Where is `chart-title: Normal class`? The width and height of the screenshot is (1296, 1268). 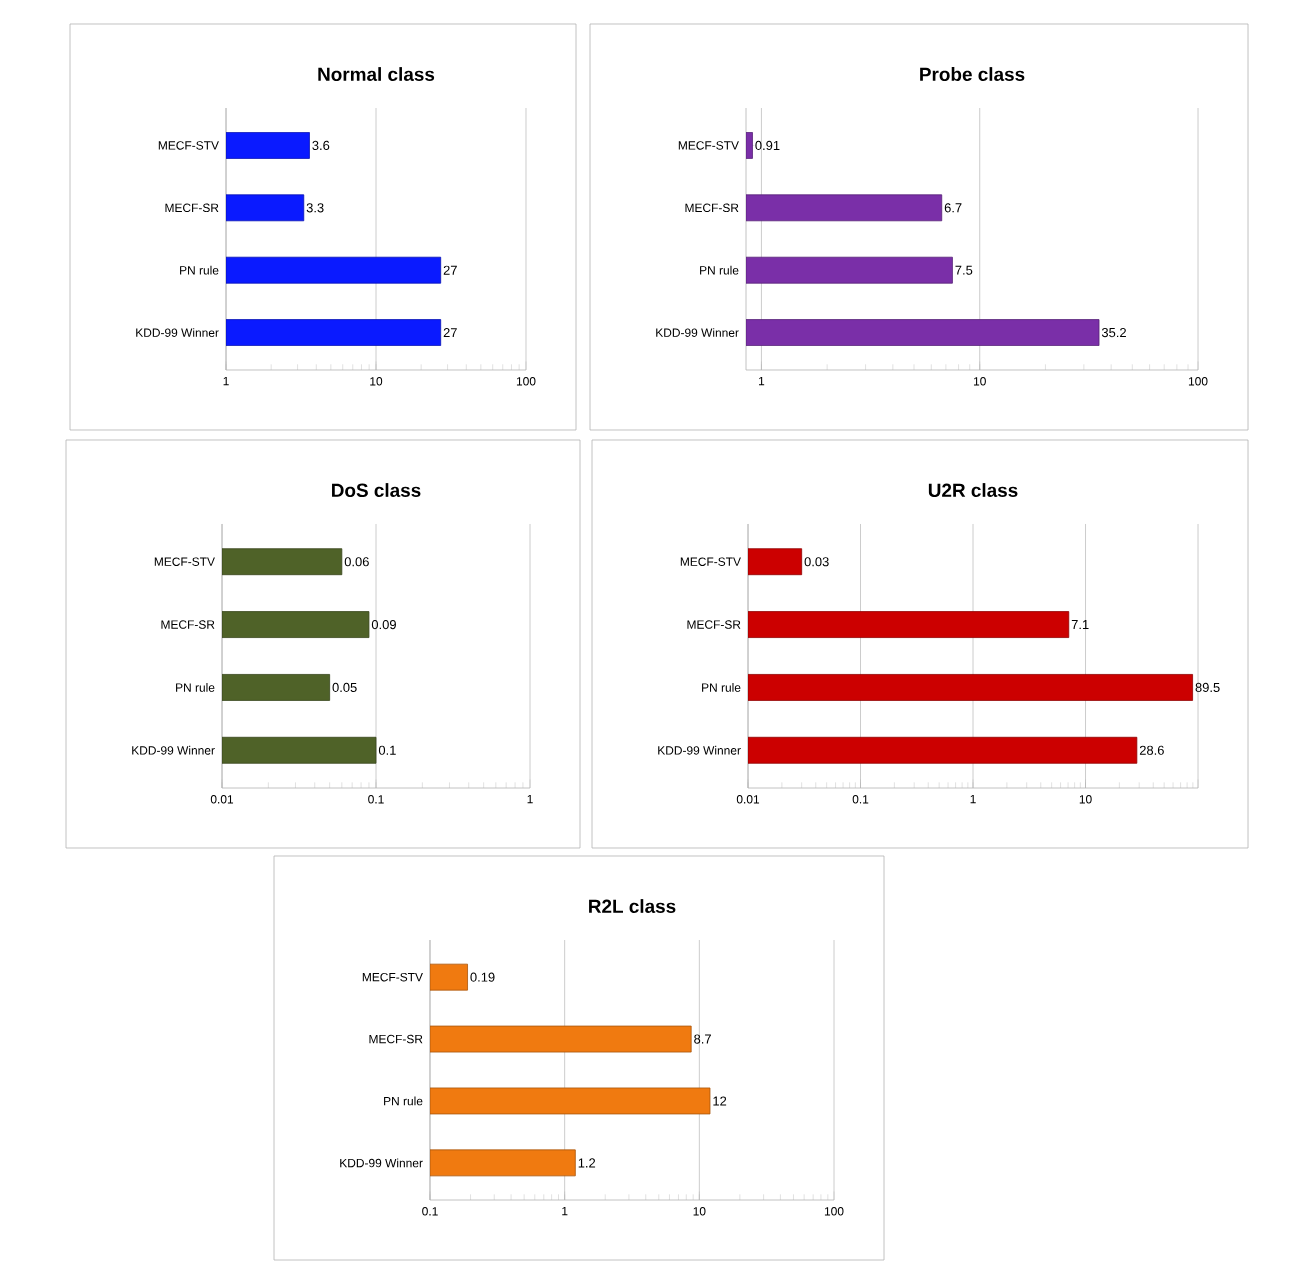 chart-title: Normal class is located at coordinates (376, 74).